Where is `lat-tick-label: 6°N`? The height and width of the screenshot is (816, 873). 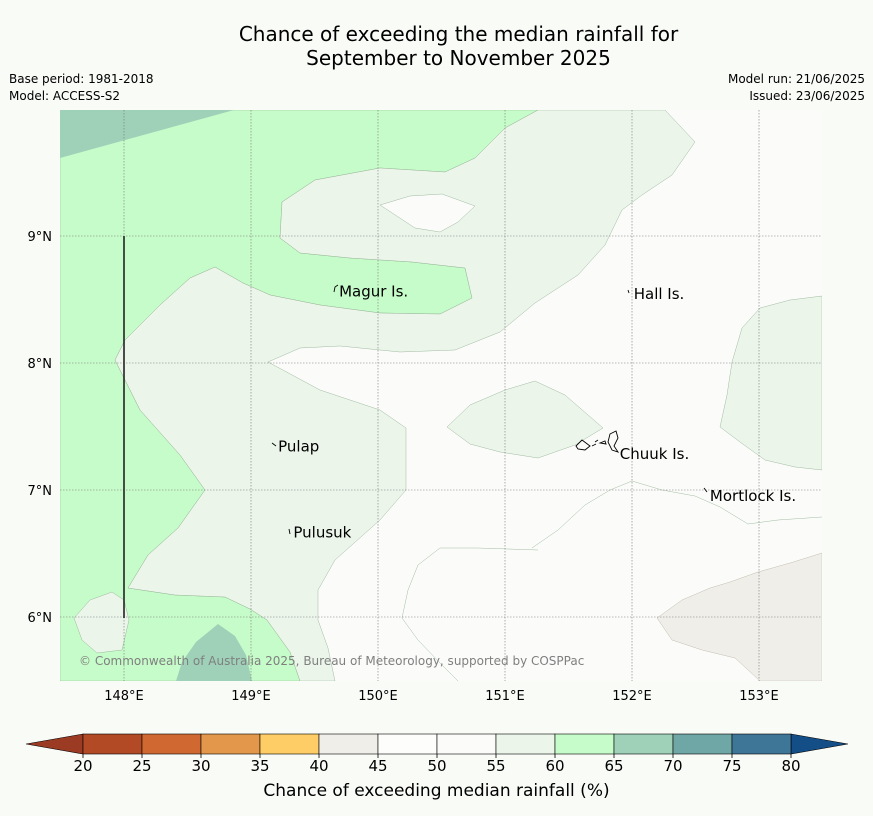
lat-tick-label: 6°N is located at coordinates (40, 618).